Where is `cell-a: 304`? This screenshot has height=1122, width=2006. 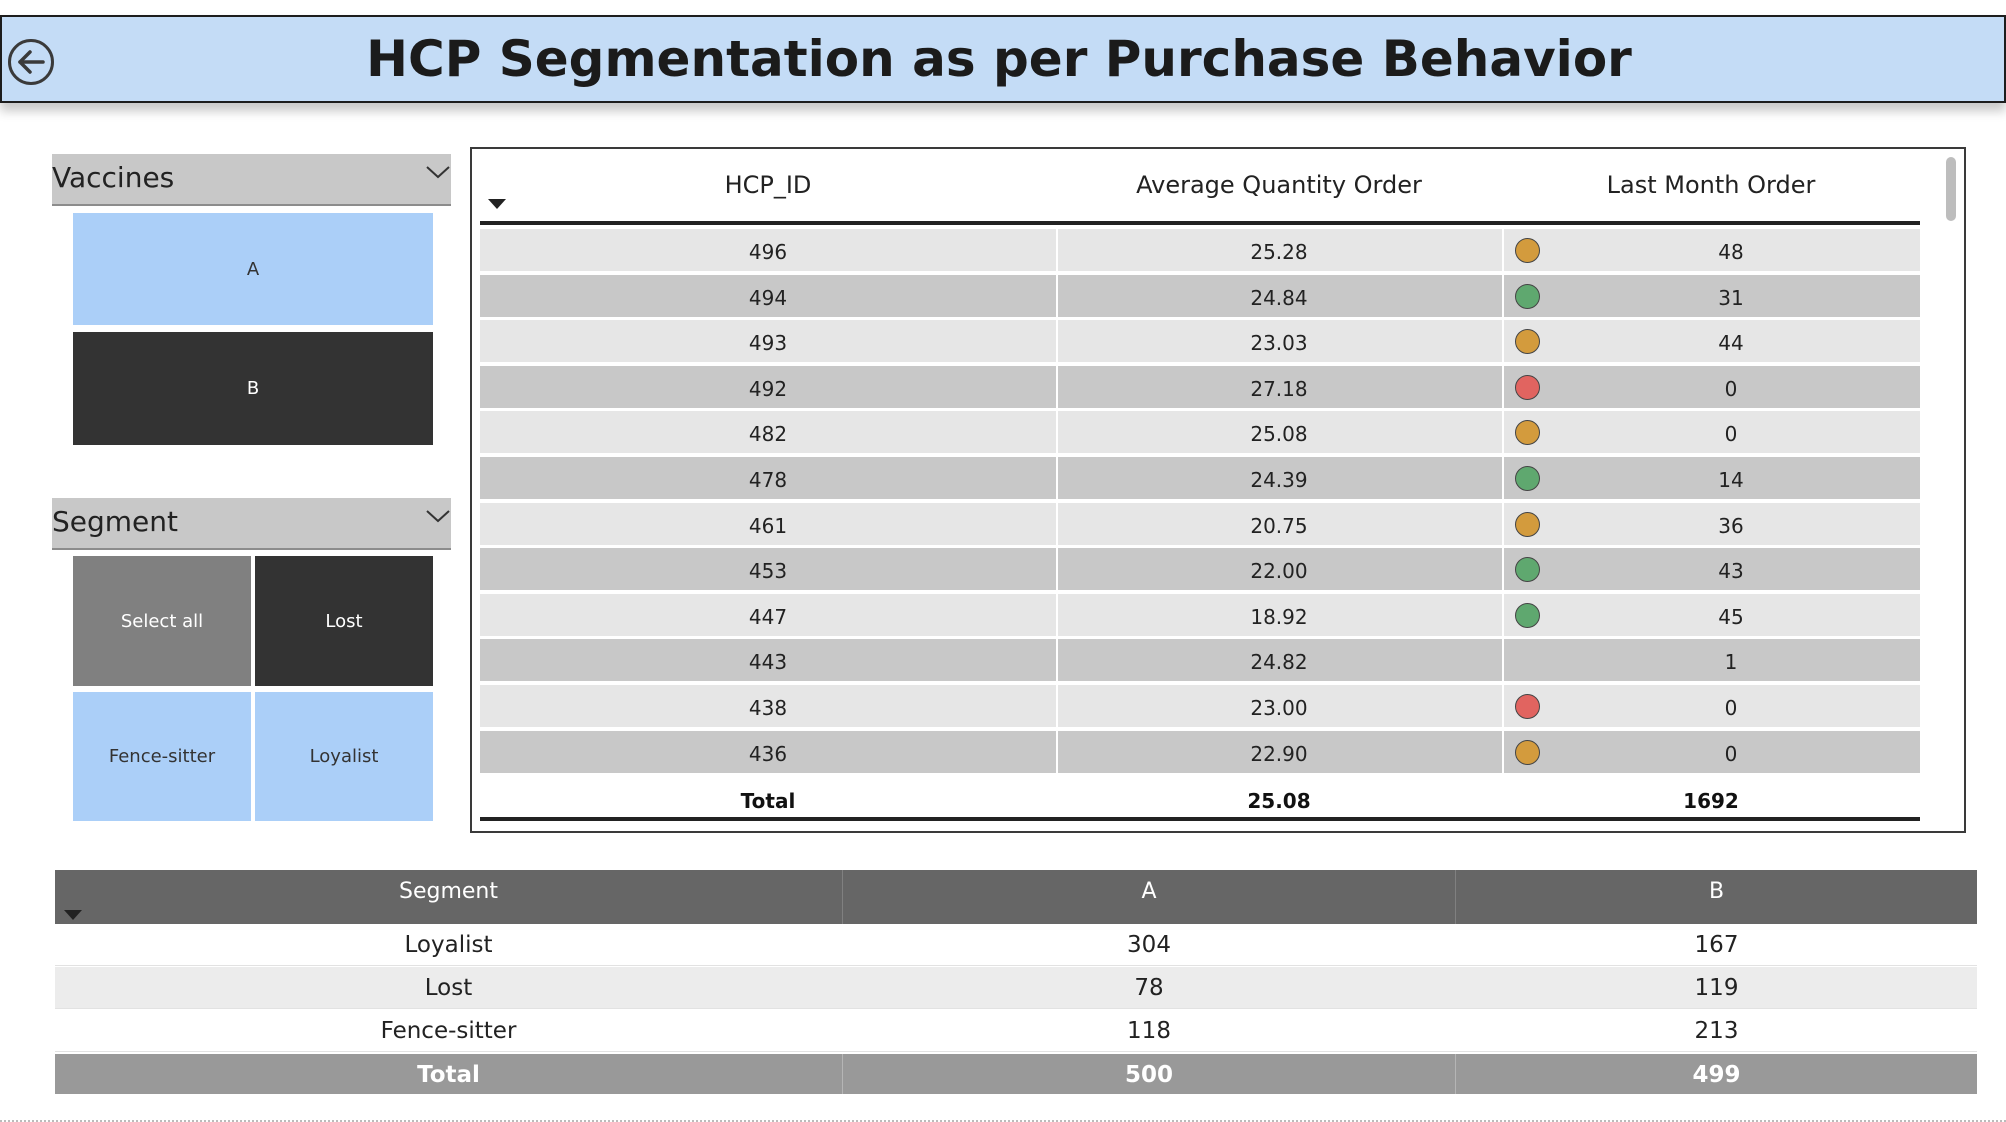
cell-a: 304 is located at coordinates (1149, 945).